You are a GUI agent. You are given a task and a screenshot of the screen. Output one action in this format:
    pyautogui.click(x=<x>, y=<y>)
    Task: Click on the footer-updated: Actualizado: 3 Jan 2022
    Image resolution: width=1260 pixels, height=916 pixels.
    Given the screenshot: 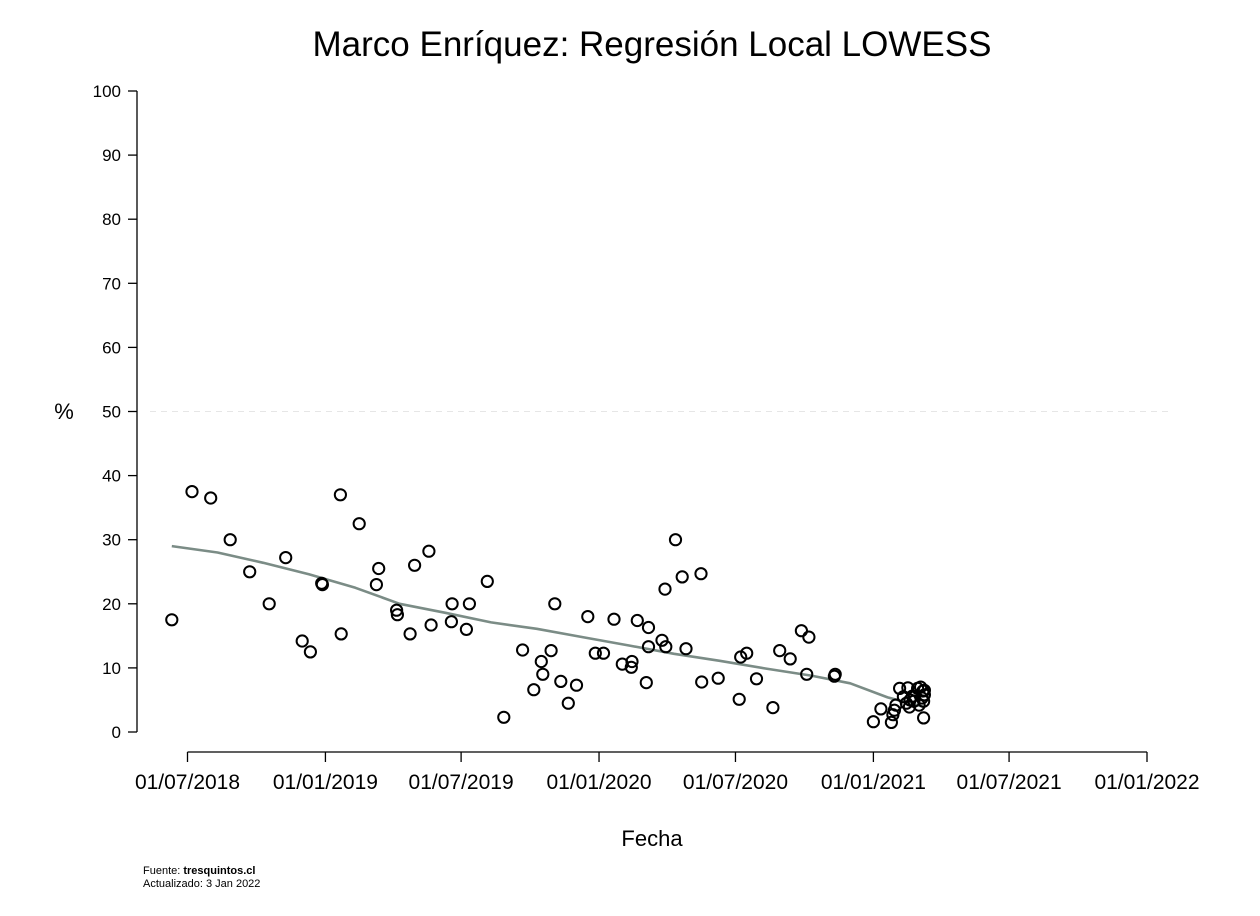 What is the action you would take?
    pyautogui.click(x=201, y=884)
    